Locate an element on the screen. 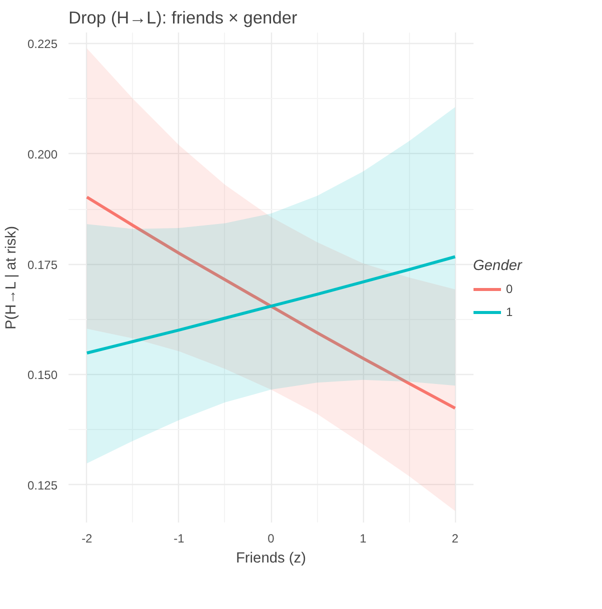 The width and height of the screenshot is (602, 609). y-tick-label: 0.150 is located at coordinates (42, 375).